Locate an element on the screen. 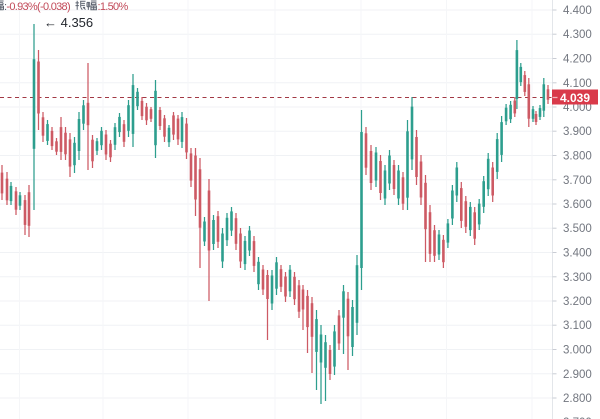 This screenshot has height=419, width=600. svg-text: 4.000 is located at coordinates (577, 108).